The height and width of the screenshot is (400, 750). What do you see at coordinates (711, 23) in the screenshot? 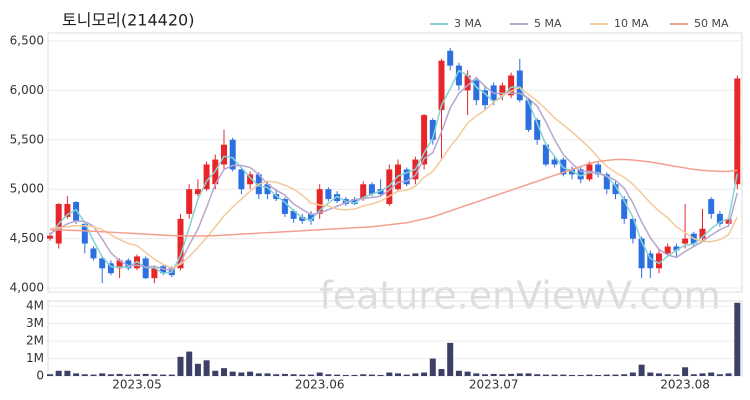
I see `legend-label: 50 MA` at bounding box center [711, 23].